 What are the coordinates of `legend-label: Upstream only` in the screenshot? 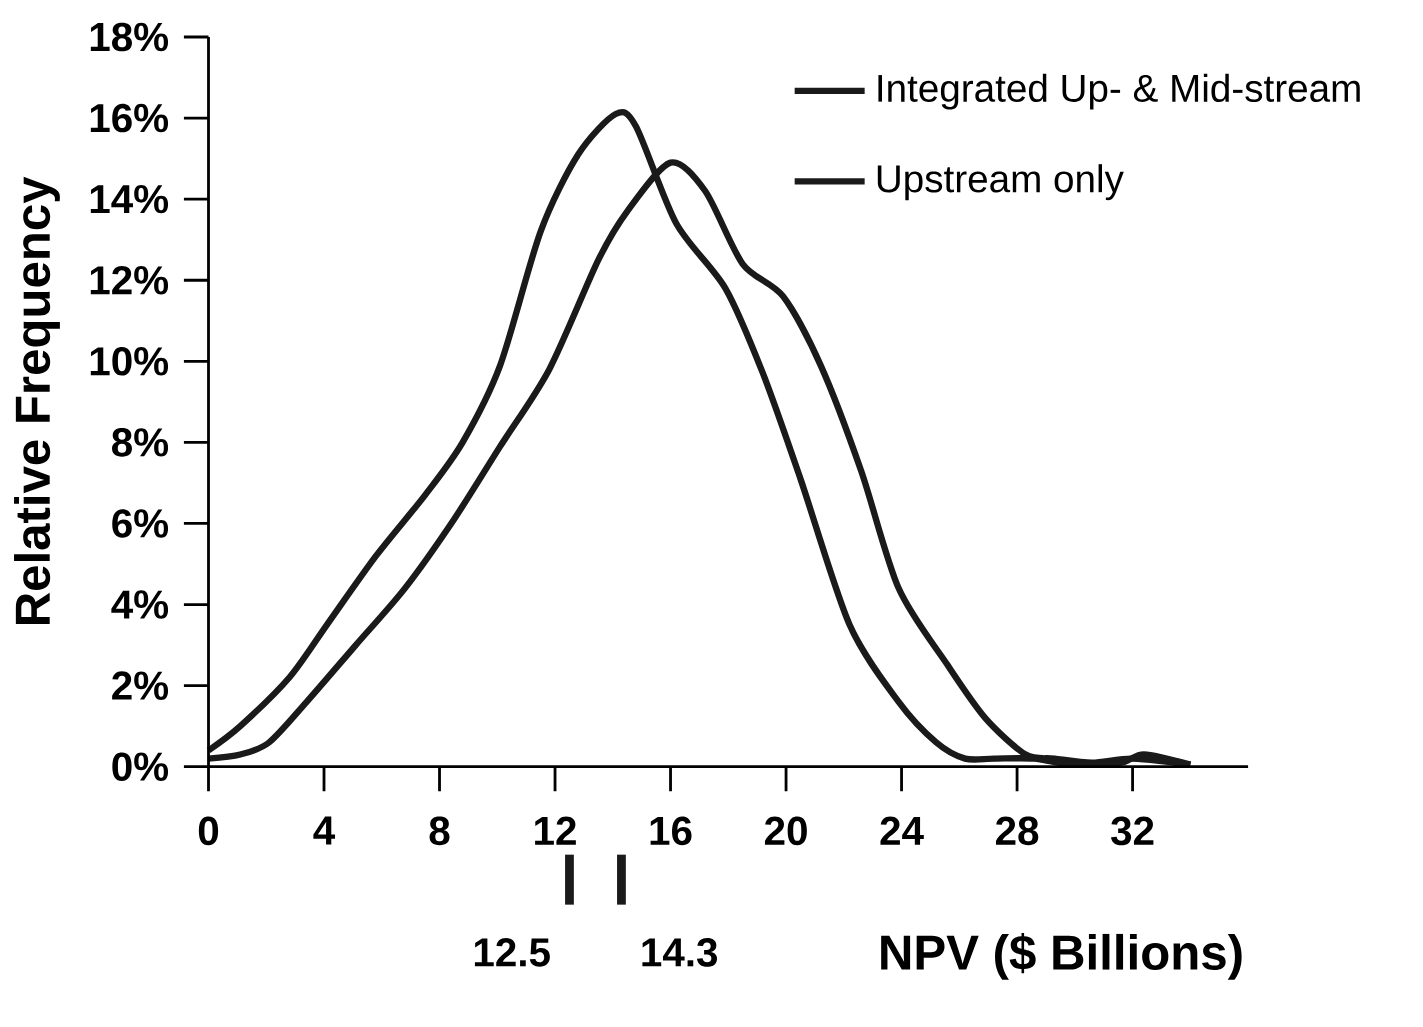 It's located at (1000, 182).